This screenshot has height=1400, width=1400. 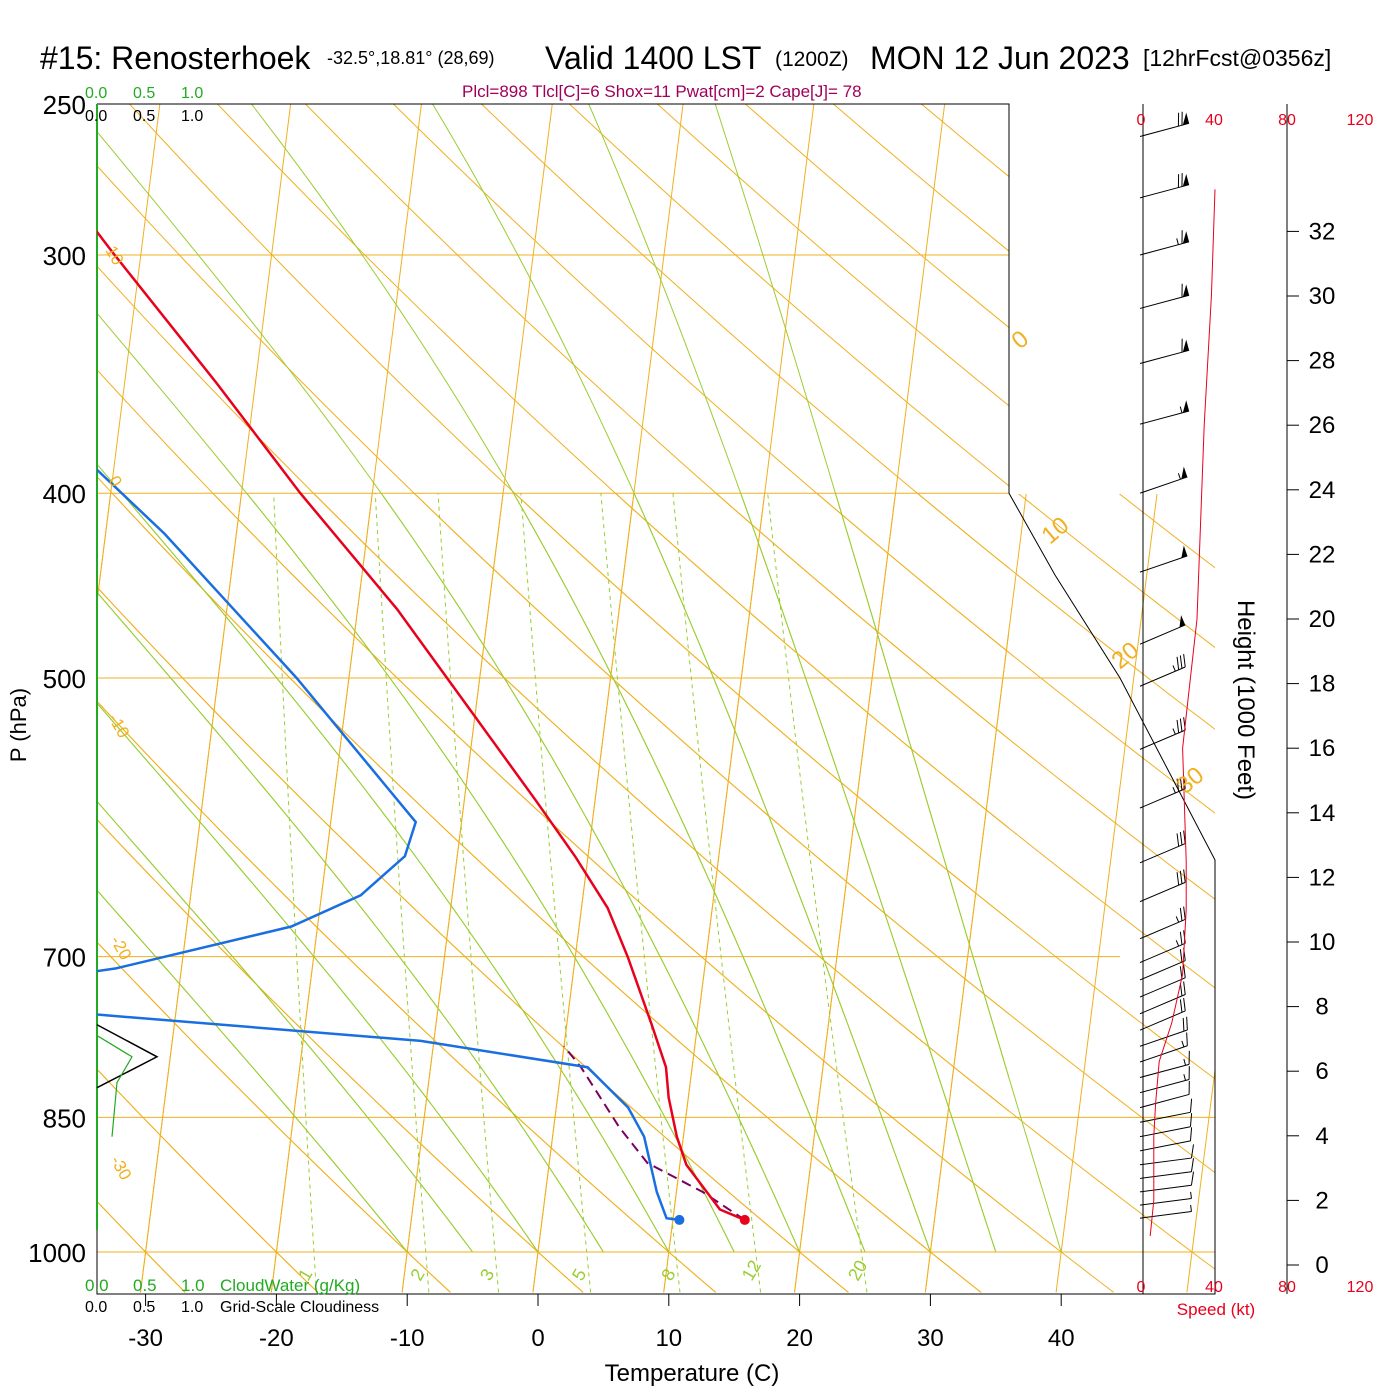 I want to click on pressure-tick-label: 850, so click(x=64, y=1118).